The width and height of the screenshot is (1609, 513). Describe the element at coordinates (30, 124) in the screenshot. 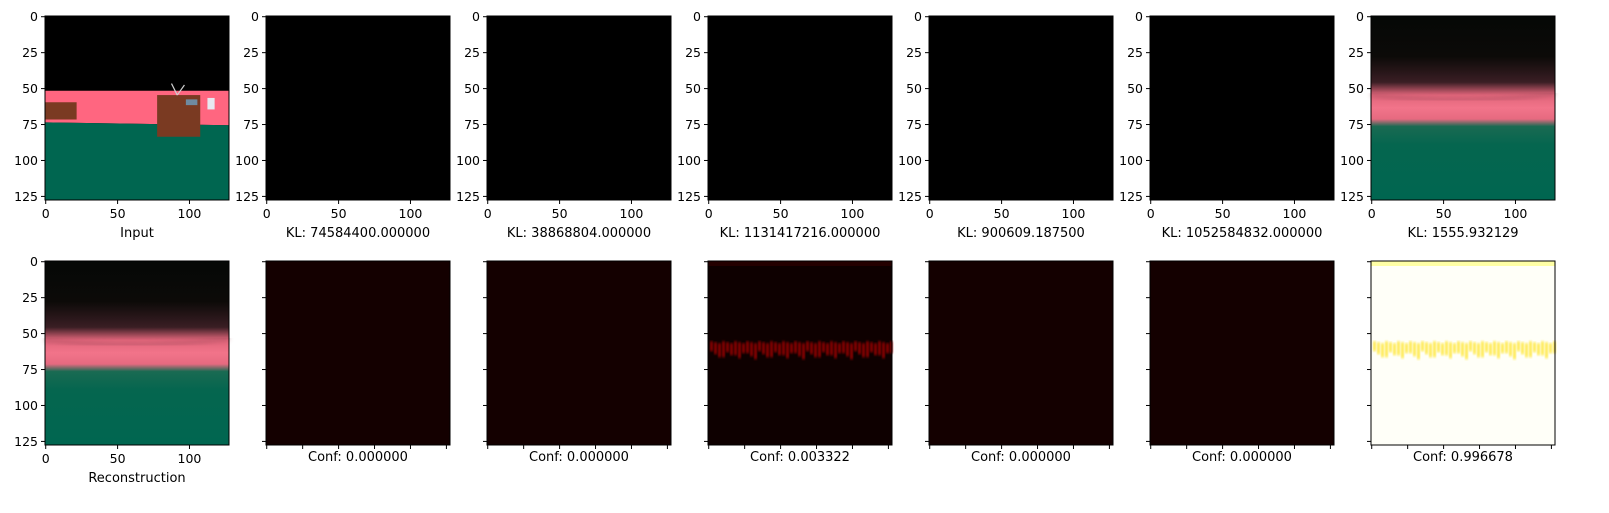

I see `y-tick-label: 75` at that location.